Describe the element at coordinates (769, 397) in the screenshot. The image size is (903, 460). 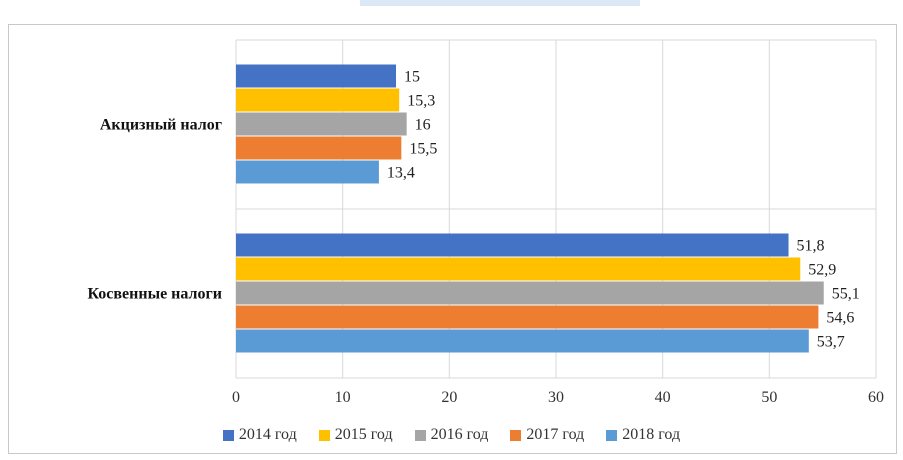
I see `x-tick-label: 50` at that location.